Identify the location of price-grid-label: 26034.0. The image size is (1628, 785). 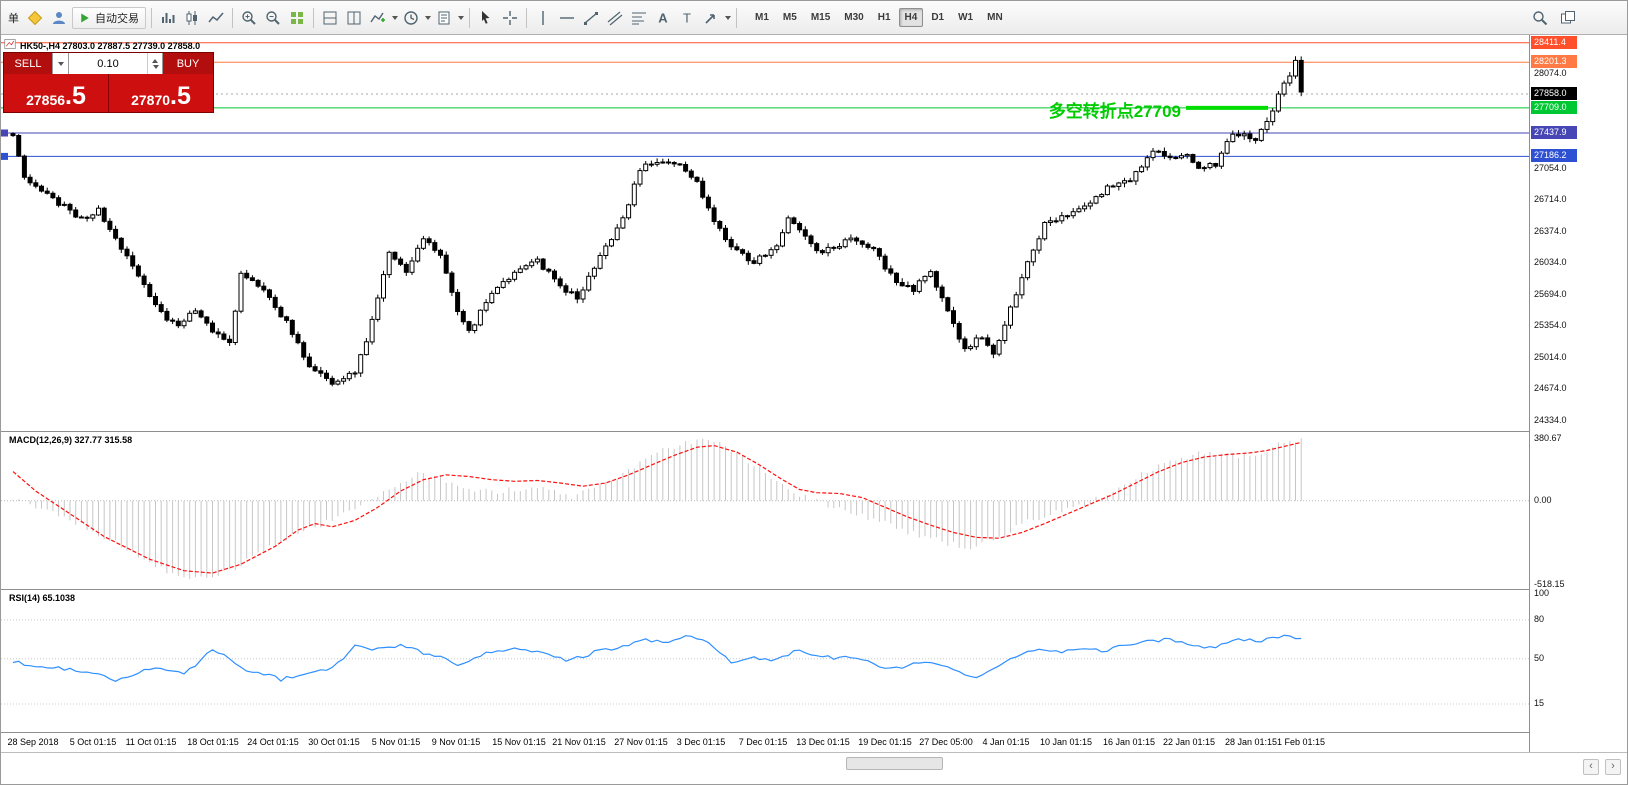
(1550, 262).